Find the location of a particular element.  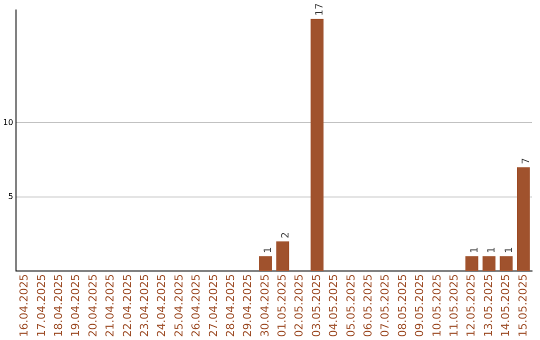

x-tick-label: 22.04.2025 is located at coordinates (127, 306).